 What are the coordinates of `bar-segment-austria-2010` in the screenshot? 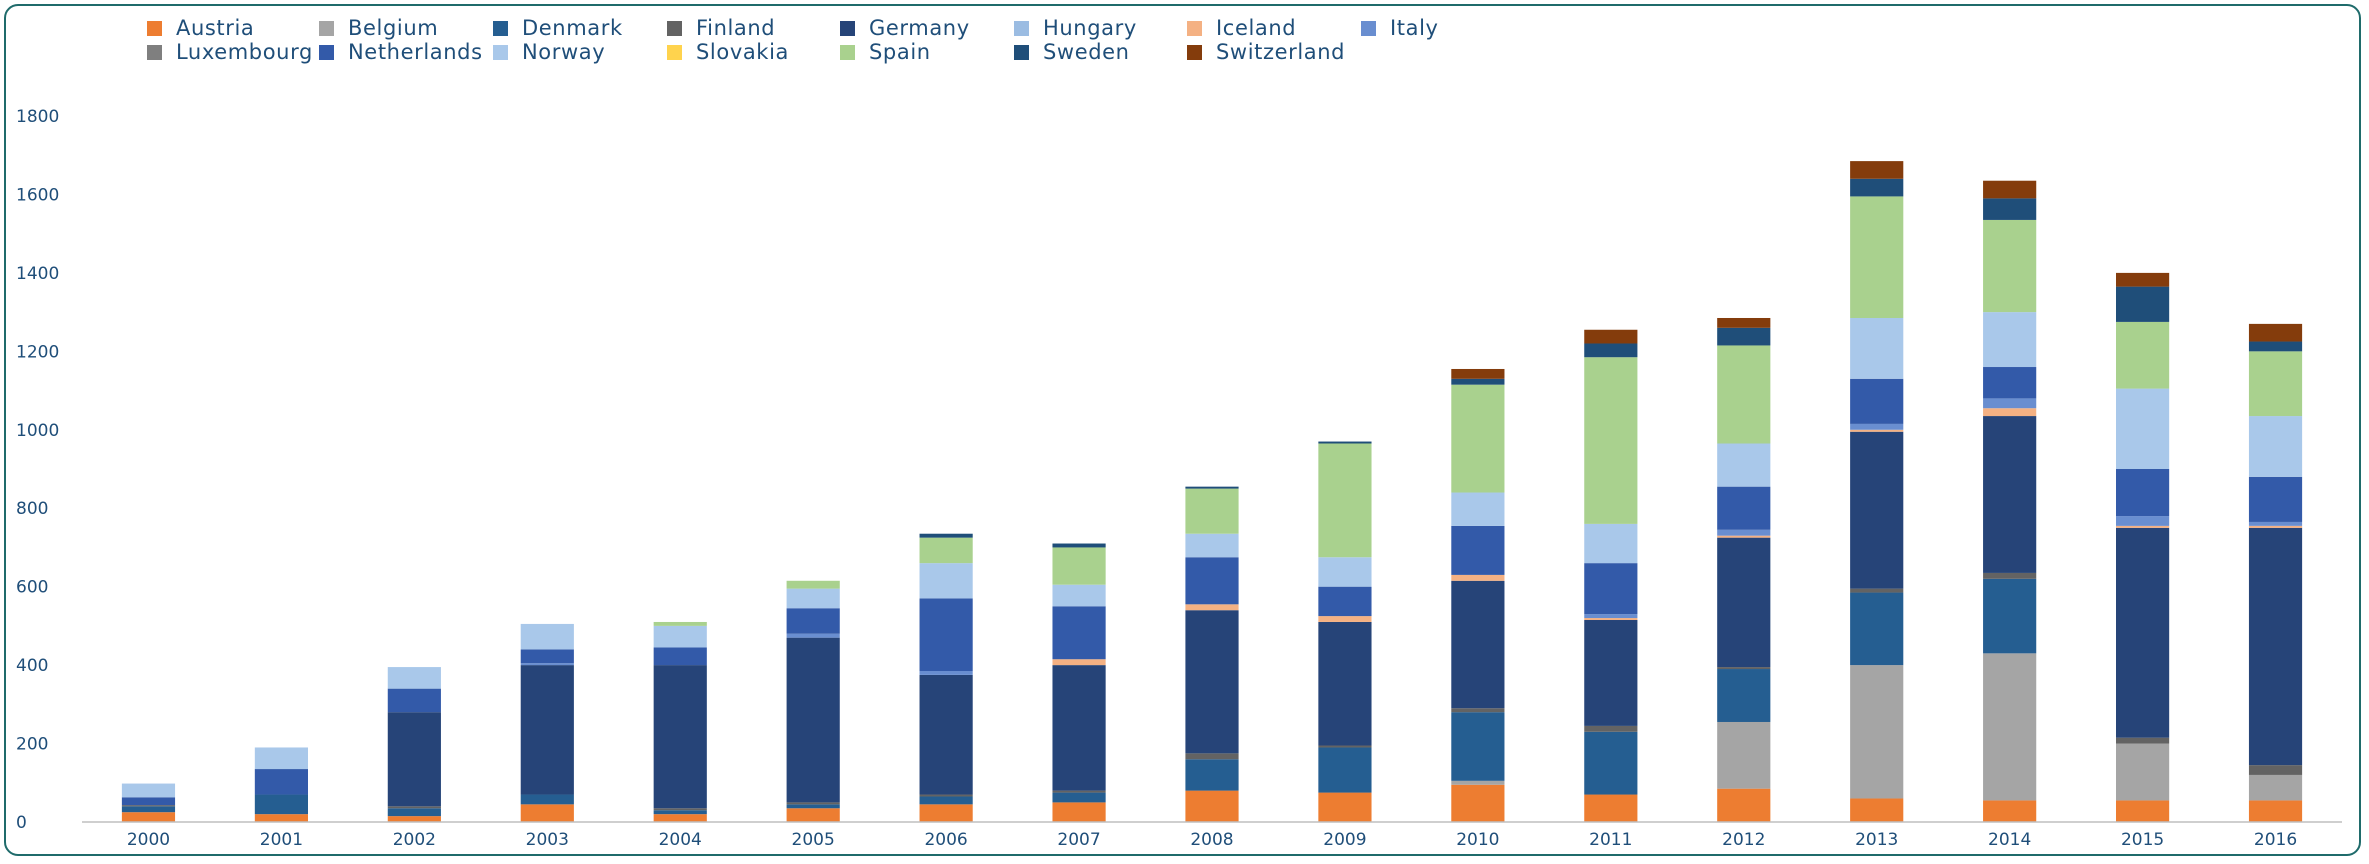 It's located at (1478, 803).